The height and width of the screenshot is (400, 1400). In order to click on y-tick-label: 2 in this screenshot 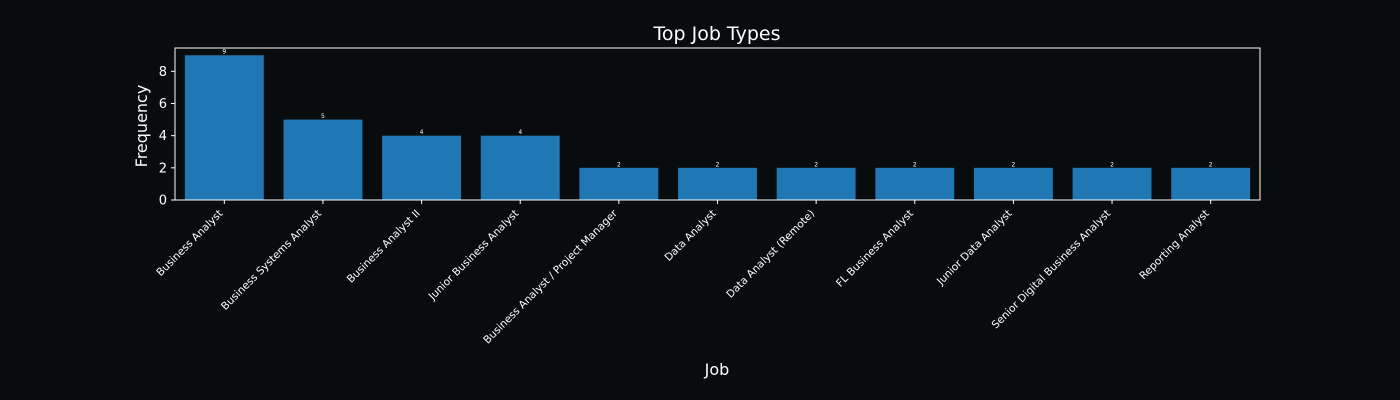, I will do `click(163, 168)`.